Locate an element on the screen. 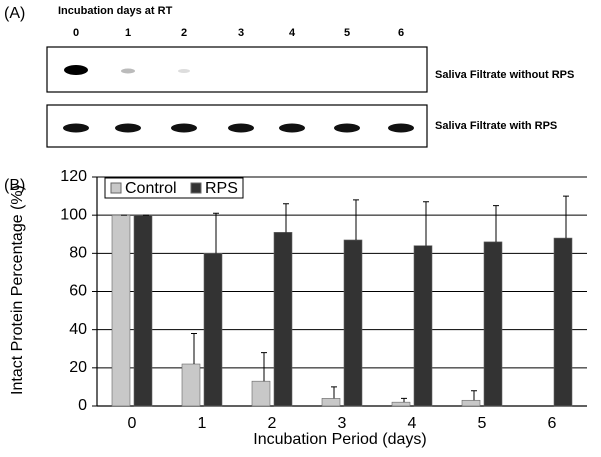  lane-label: 2 is located at coordinates (184, 33).